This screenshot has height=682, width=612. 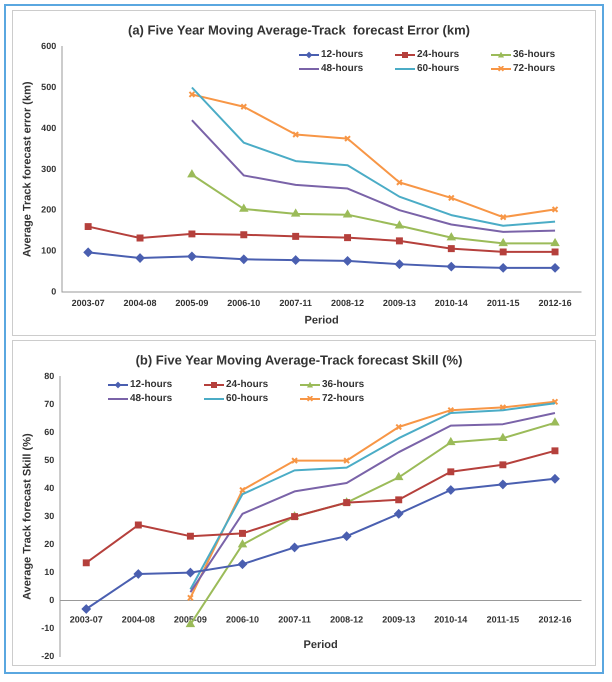 I want to click on y-tick-label: 400, so click(x=48, y=127).